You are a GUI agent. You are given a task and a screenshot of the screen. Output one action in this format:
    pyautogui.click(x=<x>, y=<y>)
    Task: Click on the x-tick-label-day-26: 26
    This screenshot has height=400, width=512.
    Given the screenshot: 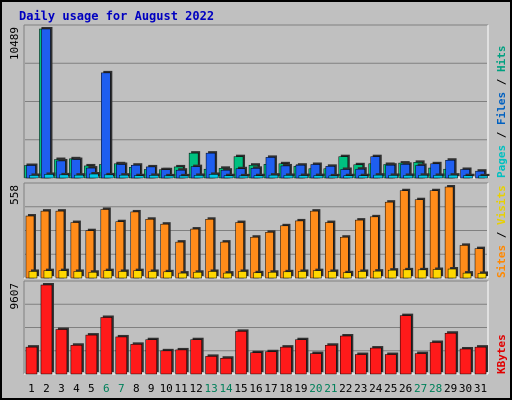 What is the action you would take?
    pyautogui.click(x=405, y=388)
    